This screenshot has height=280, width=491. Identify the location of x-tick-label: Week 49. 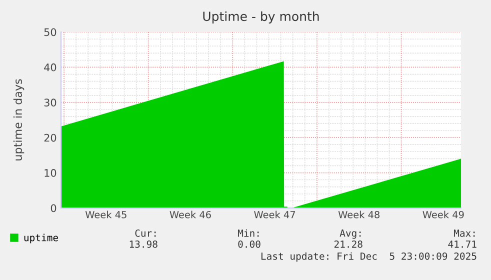
(443, 214).